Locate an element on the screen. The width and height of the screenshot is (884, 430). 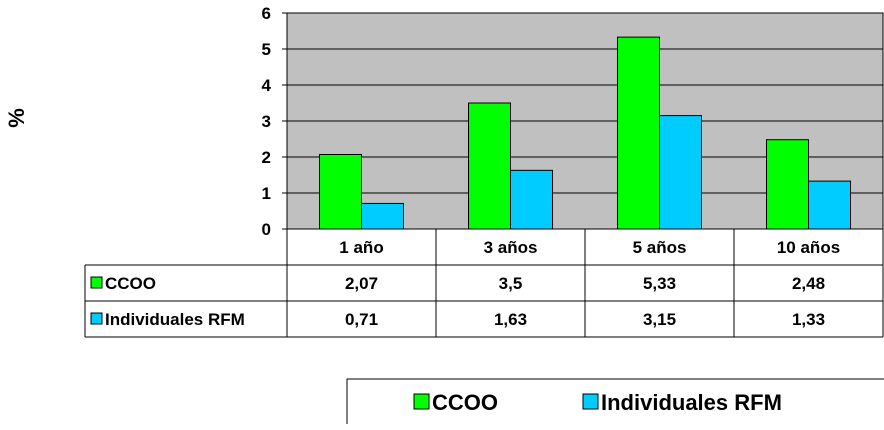
y-tick-label: 3 is located at coordinates (266, 121).